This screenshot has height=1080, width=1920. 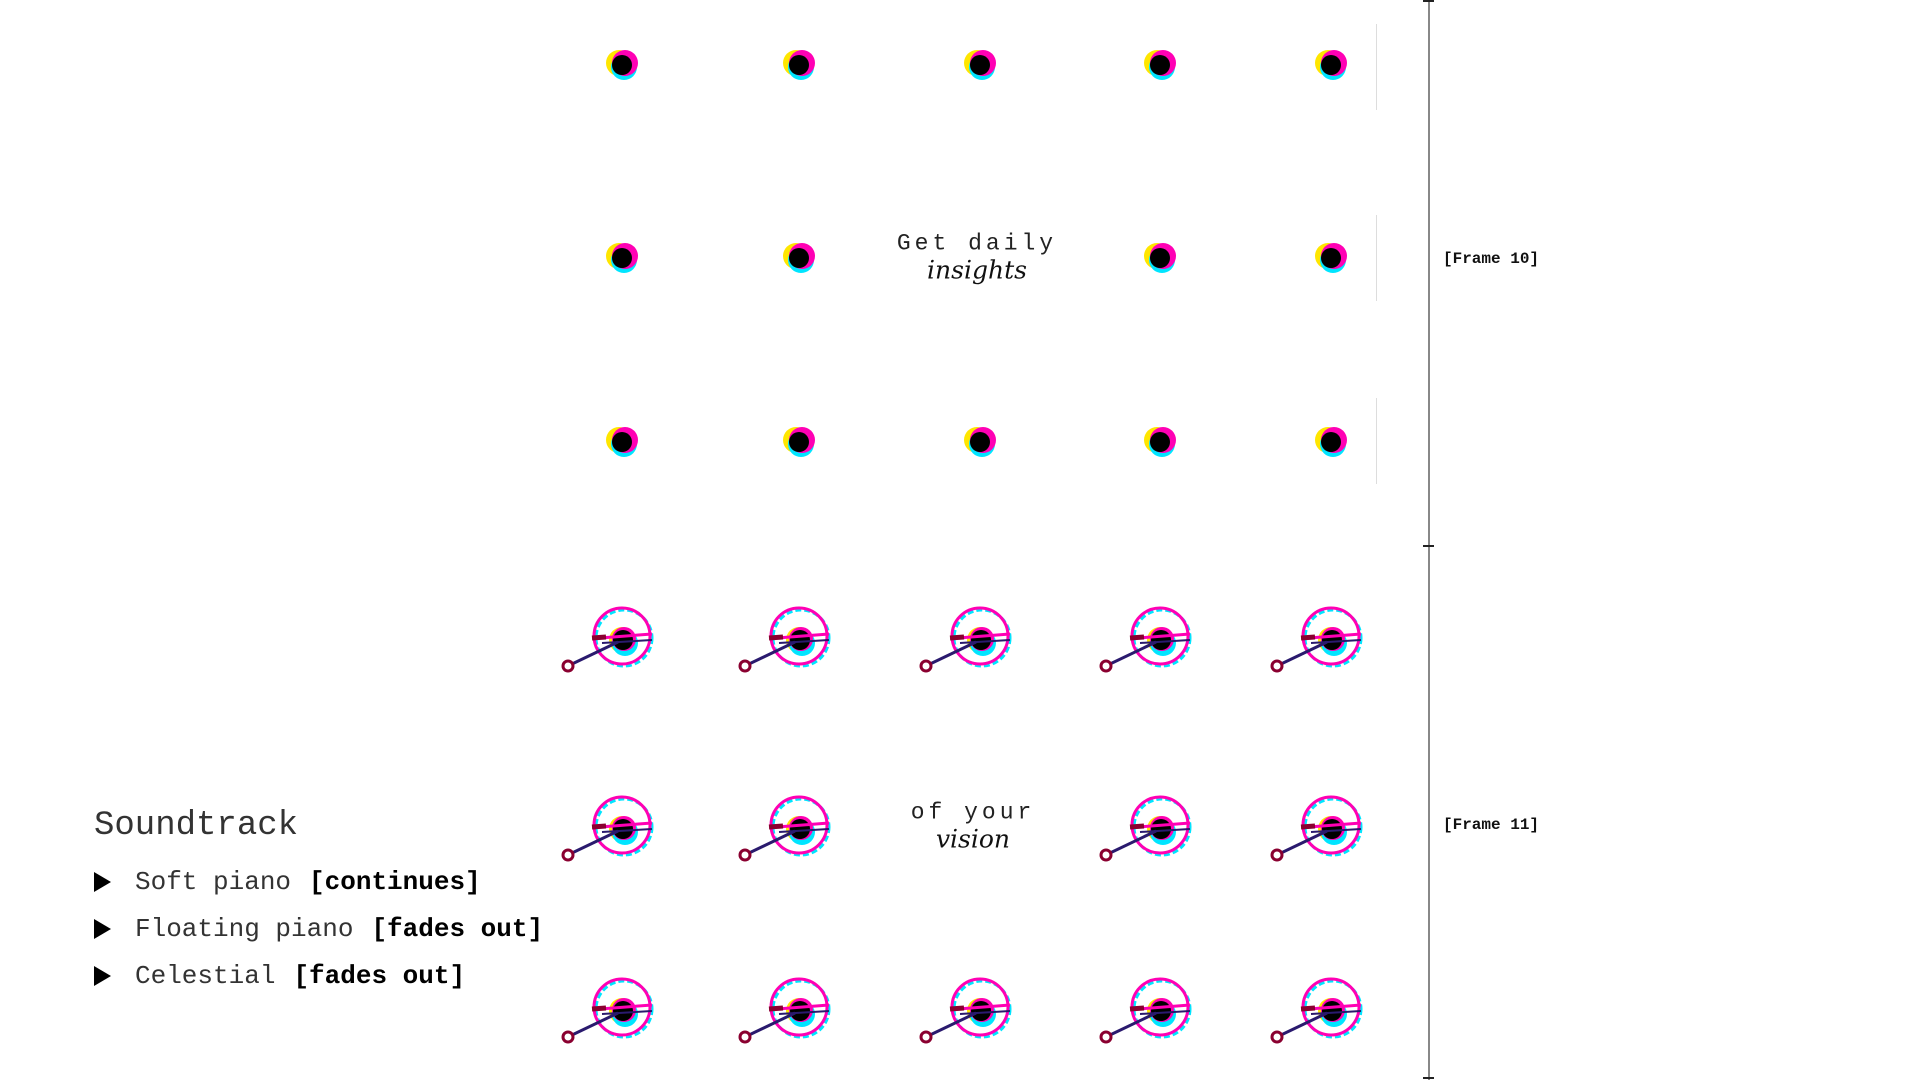 I want to click on track-name: Soft piano, so click(x=213, y=882).